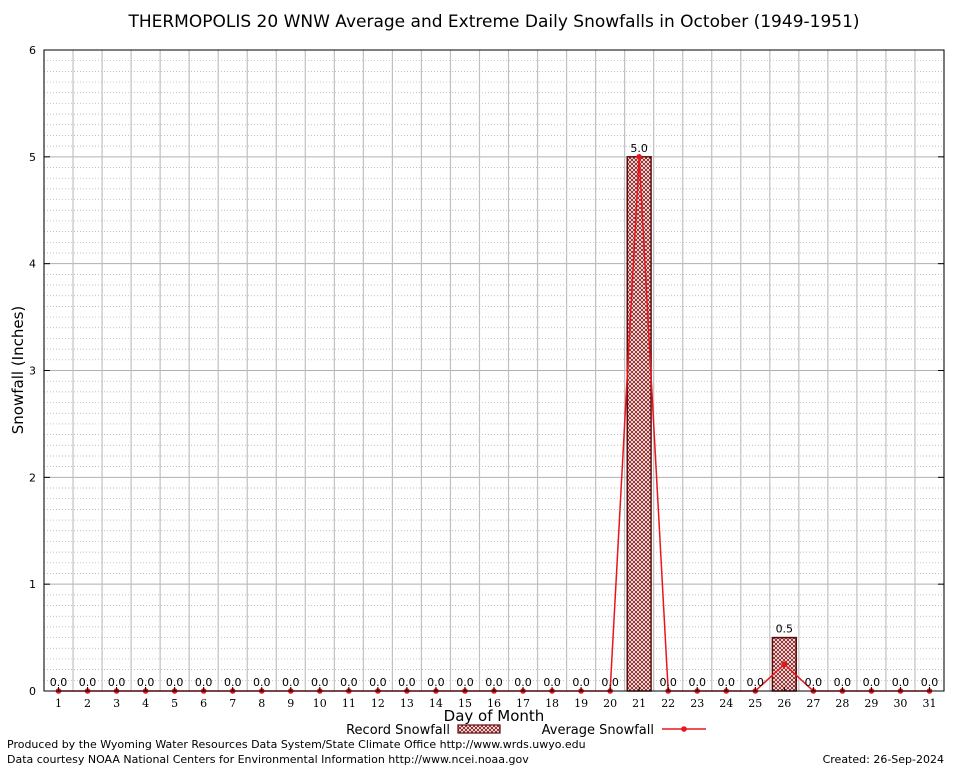  Describe the element at coordinates (32, 50) in the screenshot. I see `y-tick-label: 6` at that location.